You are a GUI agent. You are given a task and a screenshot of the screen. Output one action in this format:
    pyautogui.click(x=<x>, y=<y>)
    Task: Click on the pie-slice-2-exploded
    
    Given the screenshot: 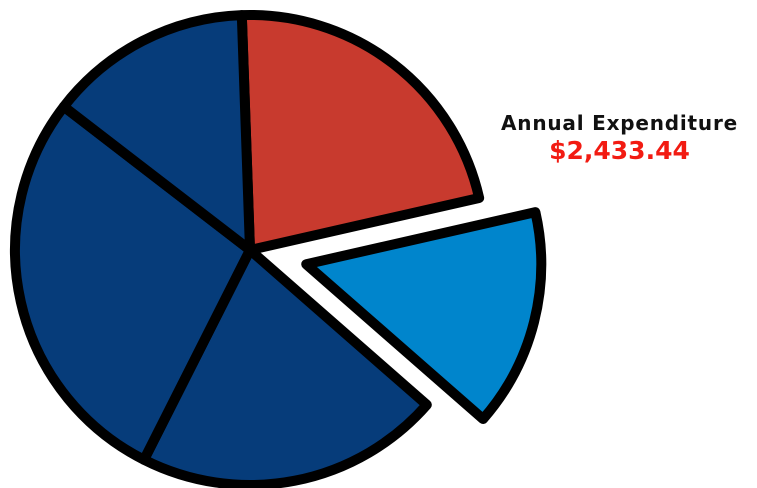 What is the action you would take?
    pyautogui.click(x=424, y=316)
    